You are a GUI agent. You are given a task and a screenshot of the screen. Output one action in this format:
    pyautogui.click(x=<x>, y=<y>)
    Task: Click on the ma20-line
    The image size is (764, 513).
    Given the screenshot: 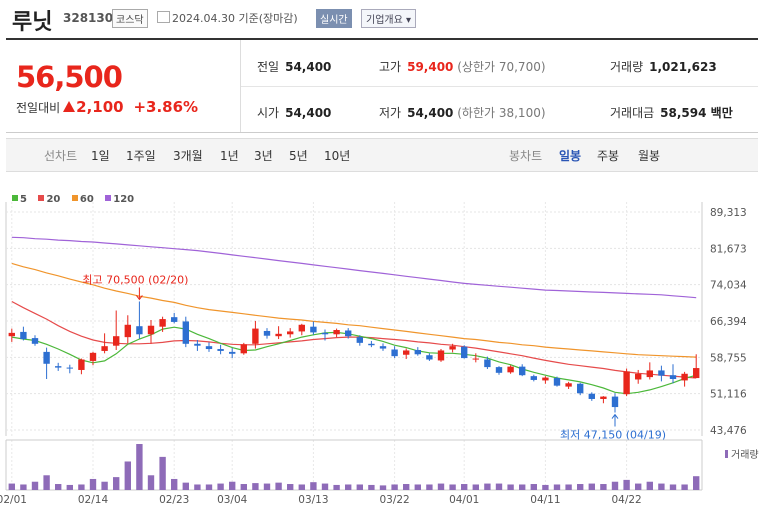 What is the action you would take?
    pyautogui.click(x=354, y=339)
    